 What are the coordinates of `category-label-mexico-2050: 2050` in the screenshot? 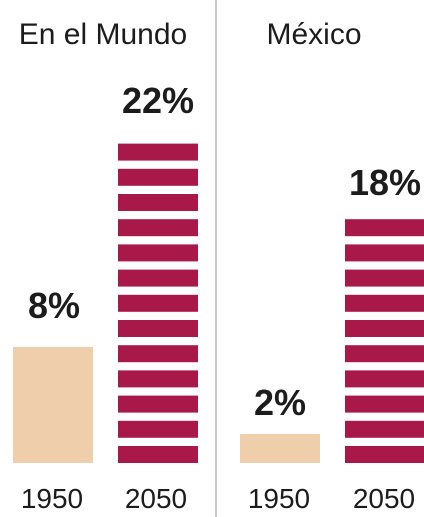 It's located at (384, 498).